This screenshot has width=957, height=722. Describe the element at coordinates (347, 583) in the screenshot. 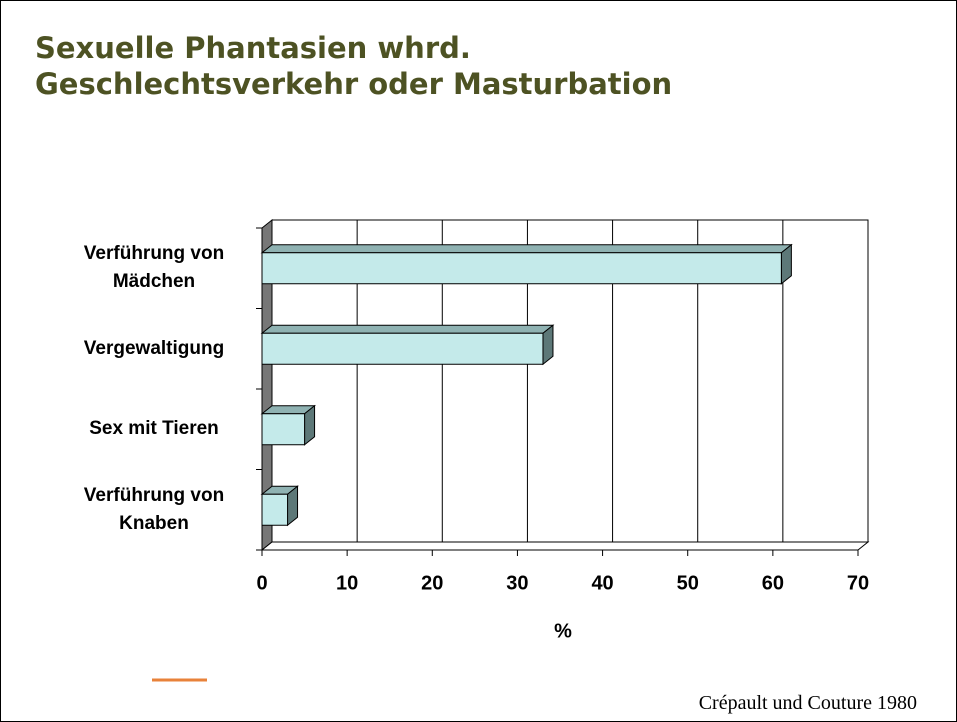

I see `x-tick-label: 10` at that location.